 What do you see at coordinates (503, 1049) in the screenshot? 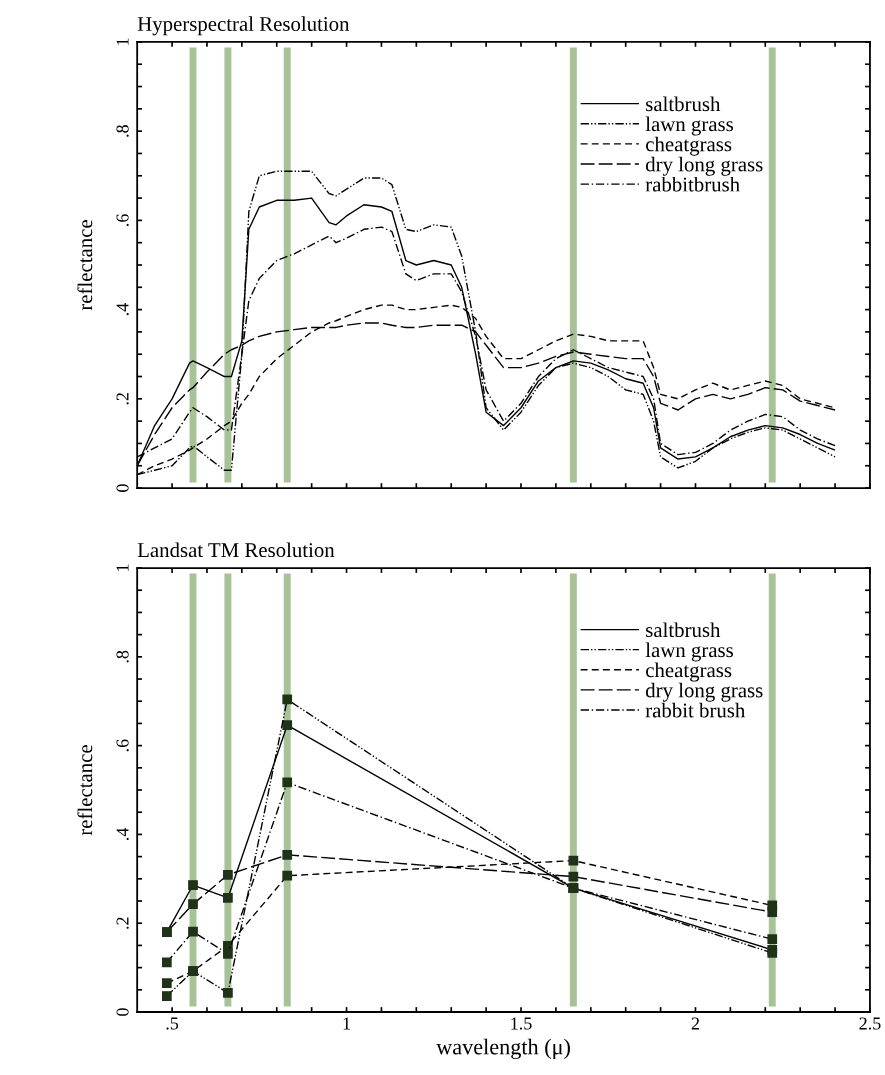
I see `x-axis-title: wavelength (μ)` at bounding box center [503, 1049].